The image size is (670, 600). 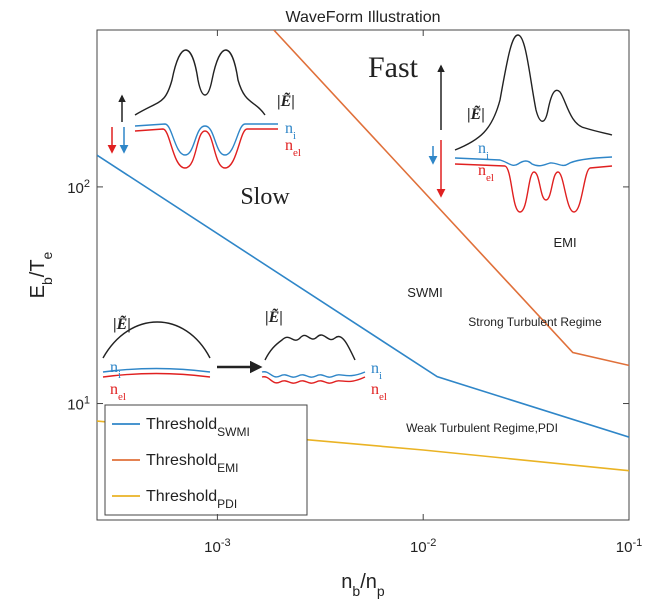 I want to click on x-tick-label: 10⁻³, so click(x=217, y=546).